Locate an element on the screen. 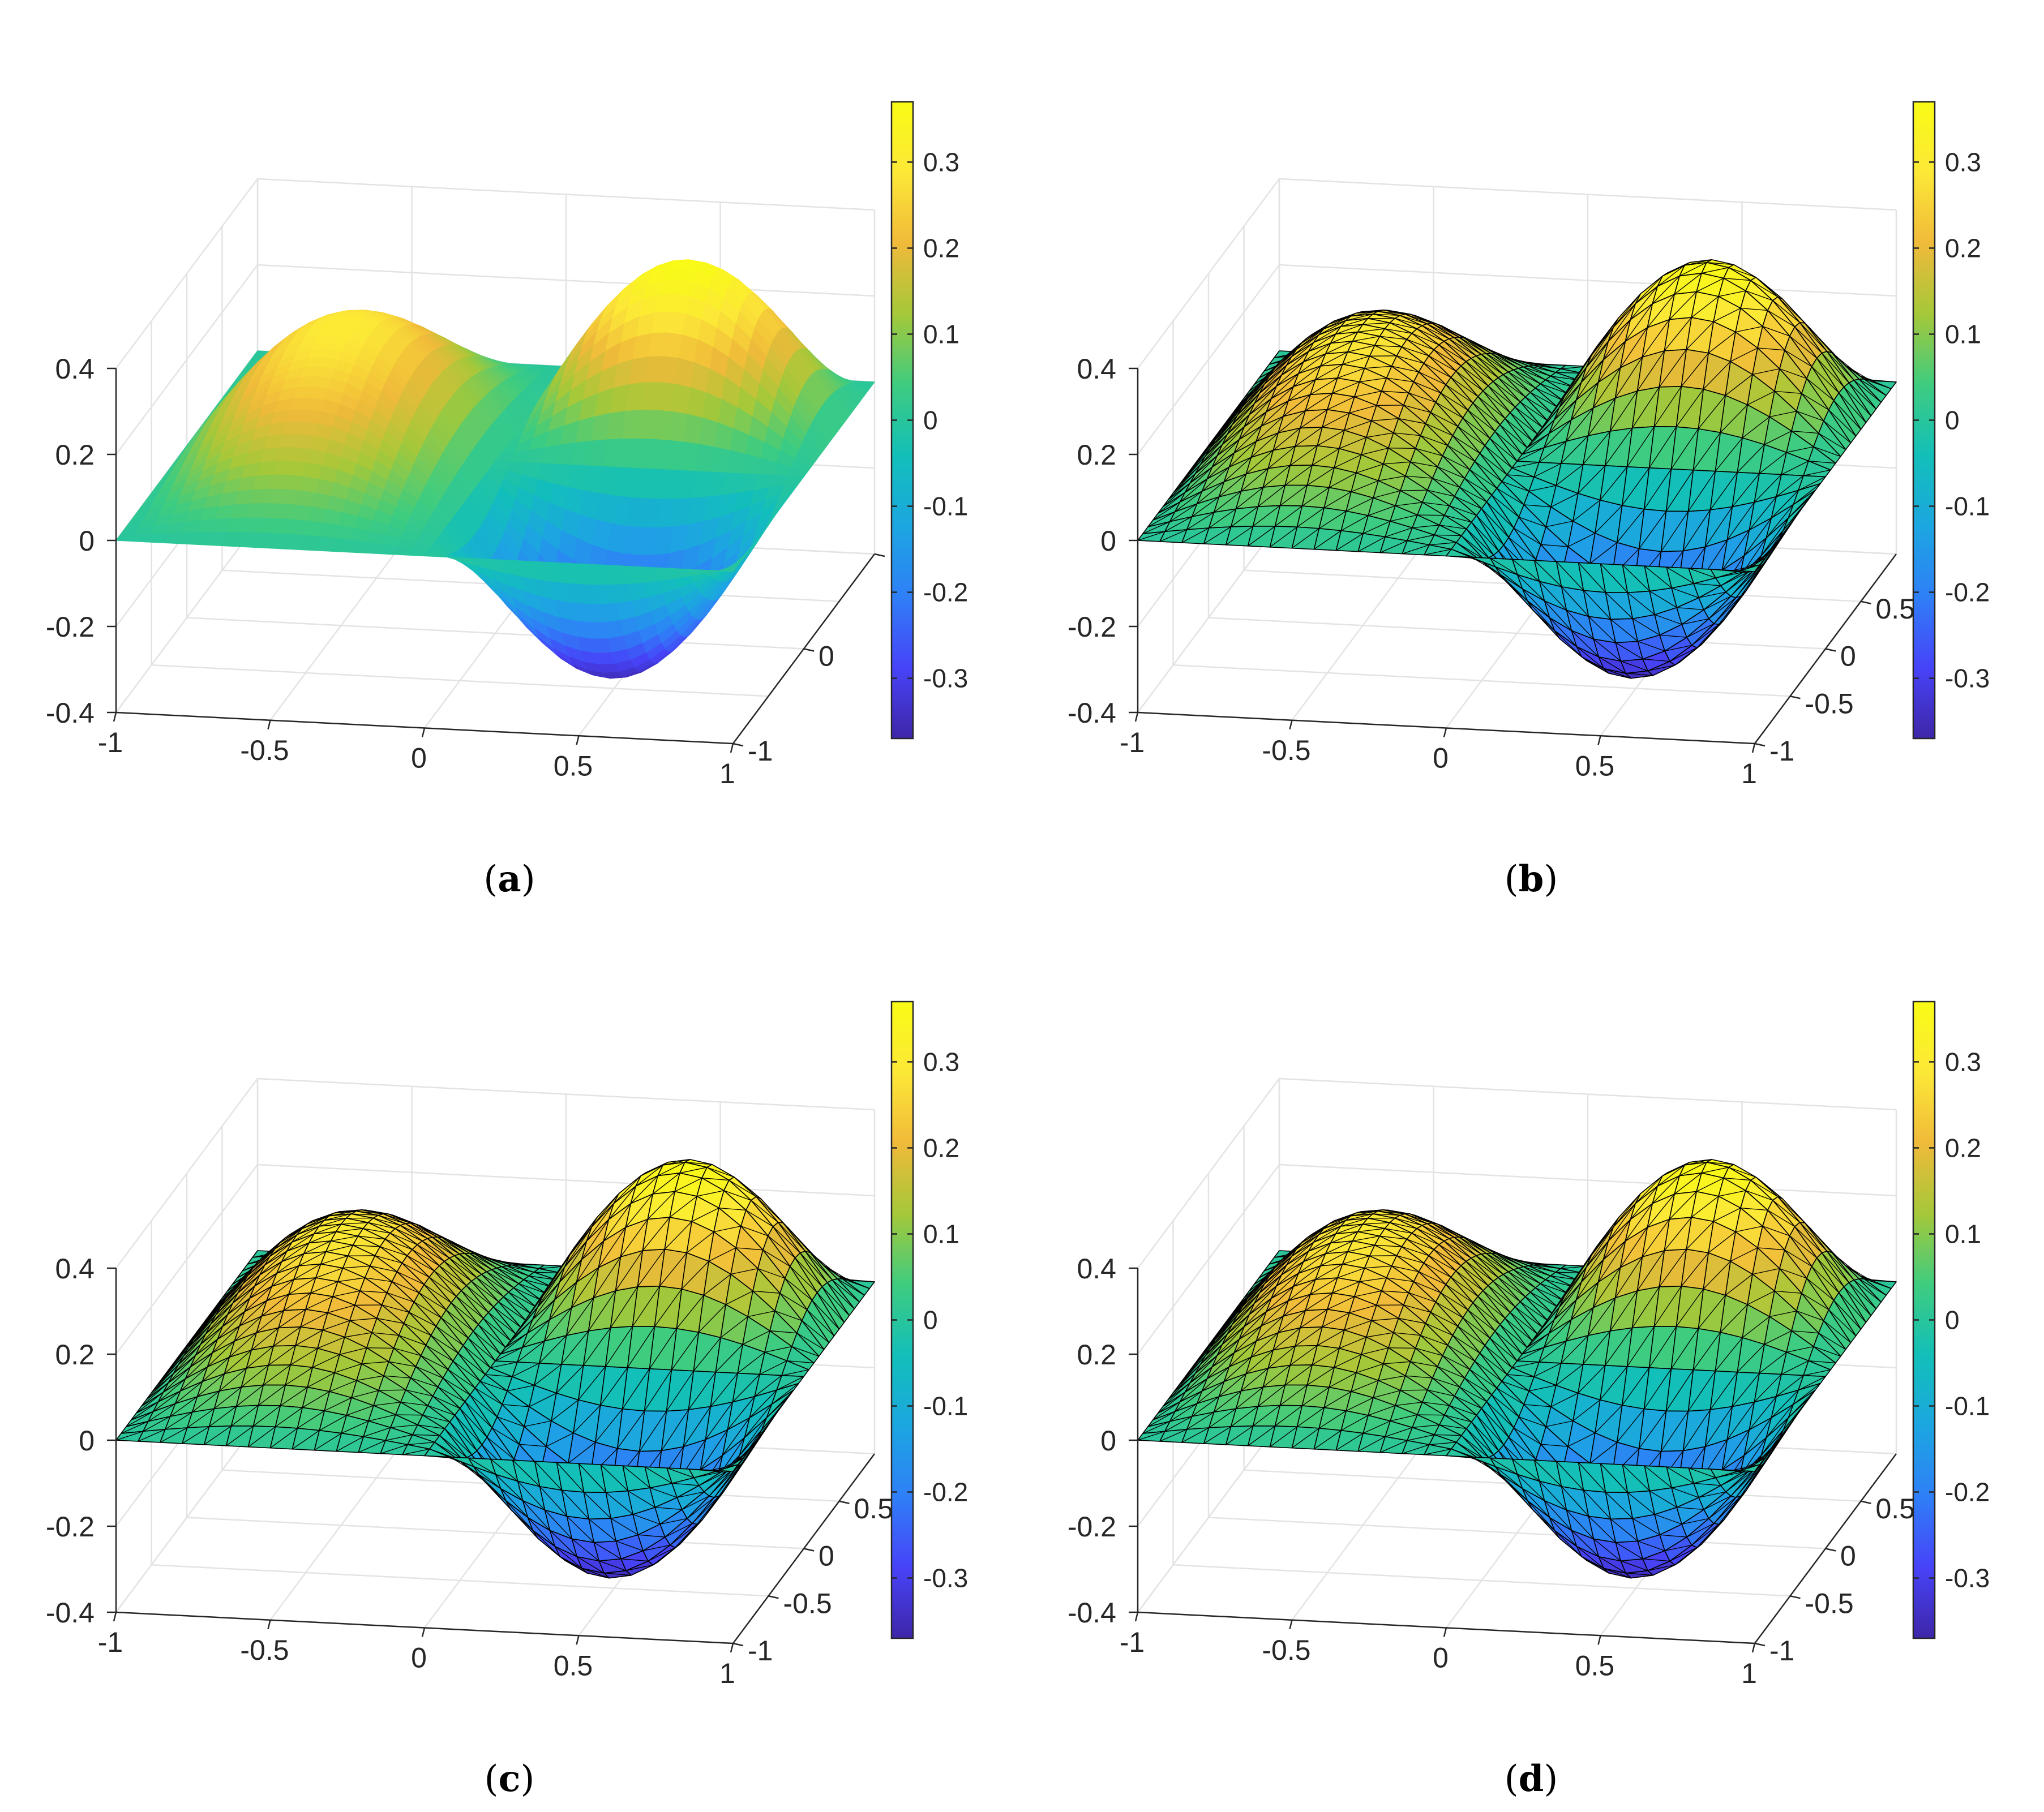  panel-label: (a) is located at coordinates (509, 879).